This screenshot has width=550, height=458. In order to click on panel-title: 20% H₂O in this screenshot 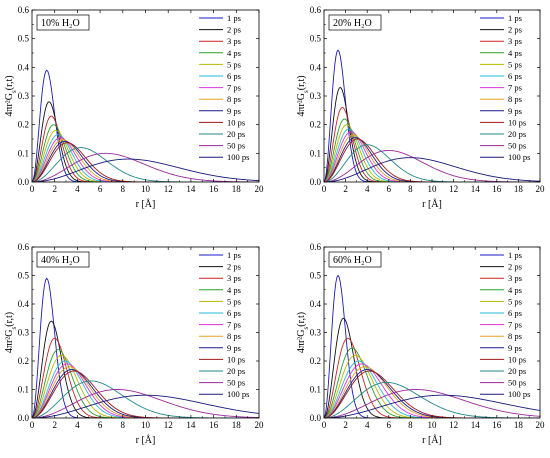, I will do `click(352, 23)`.